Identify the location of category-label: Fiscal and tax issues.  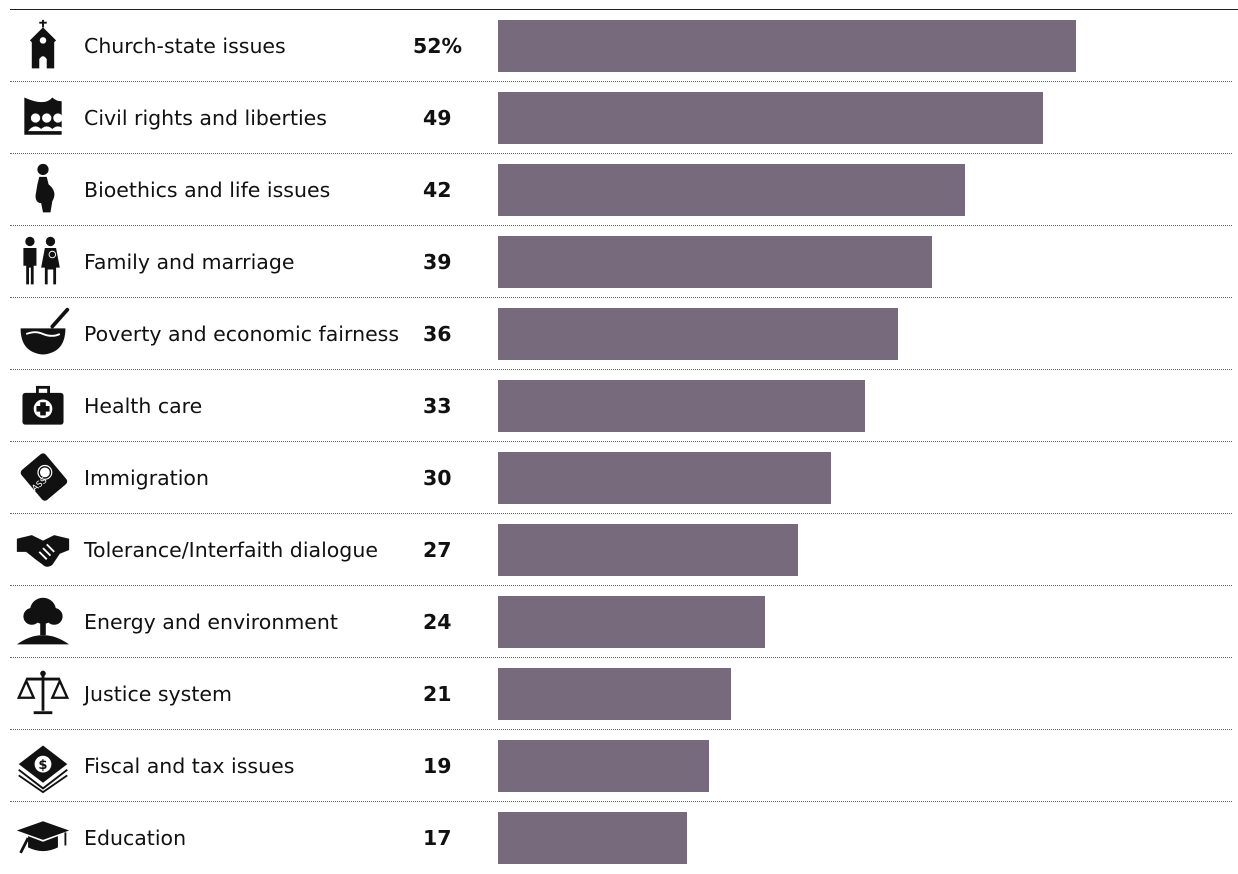
(189, 766).